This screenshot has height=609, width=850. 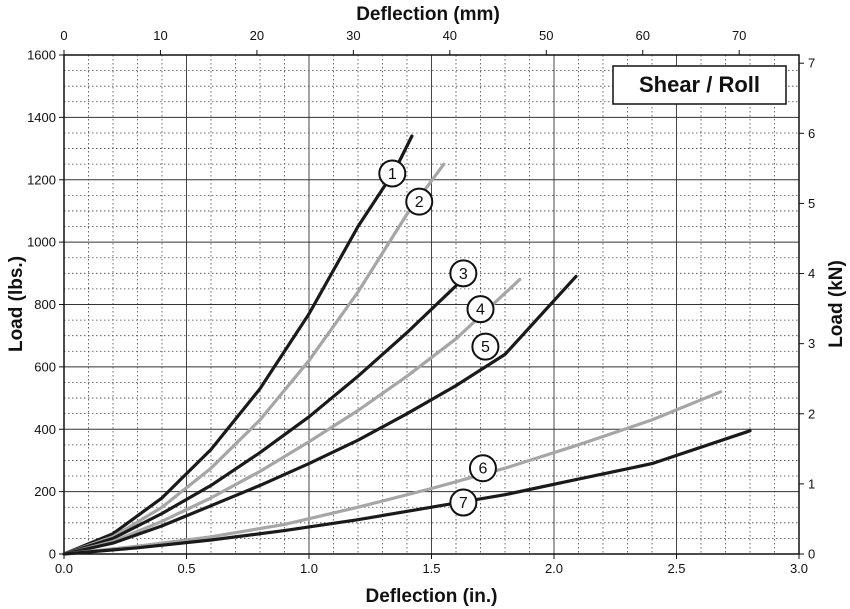 What do you see at coordinates (799, 568) in the screenshot?
I see `x-tick-label: 3.0` at bounding box center [799, 568].